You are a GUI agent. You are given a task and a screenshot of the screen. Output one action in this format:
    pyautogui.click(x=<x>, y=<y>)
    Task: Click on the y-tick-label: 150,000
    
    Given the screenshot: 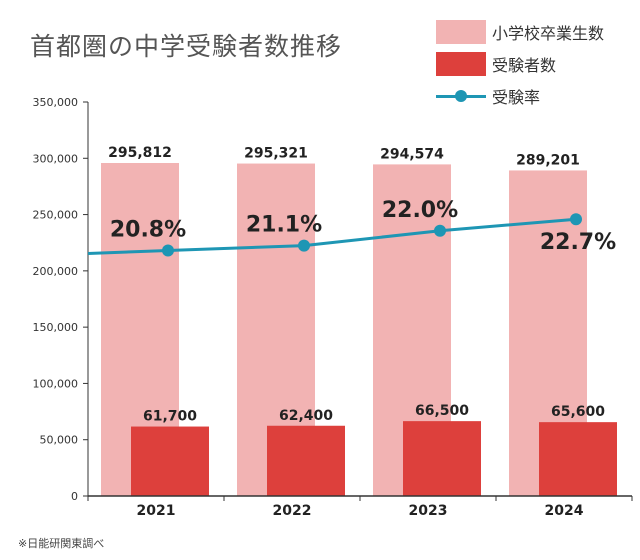 What is the action you would take?
    pyautogui.click(x=56, y=327)
    